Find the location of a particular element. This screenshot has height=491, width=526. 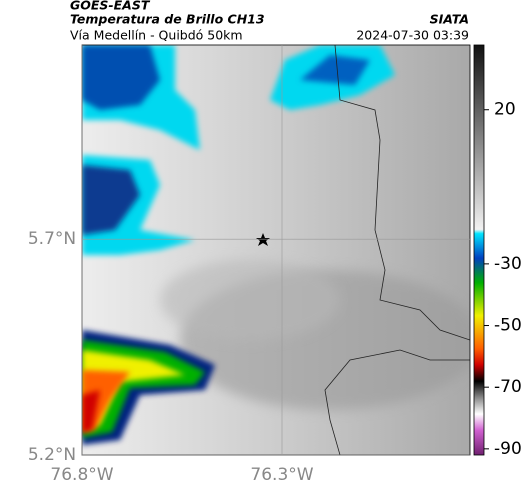

lat-label: 5.2°N is located at coordinates (52, 455).